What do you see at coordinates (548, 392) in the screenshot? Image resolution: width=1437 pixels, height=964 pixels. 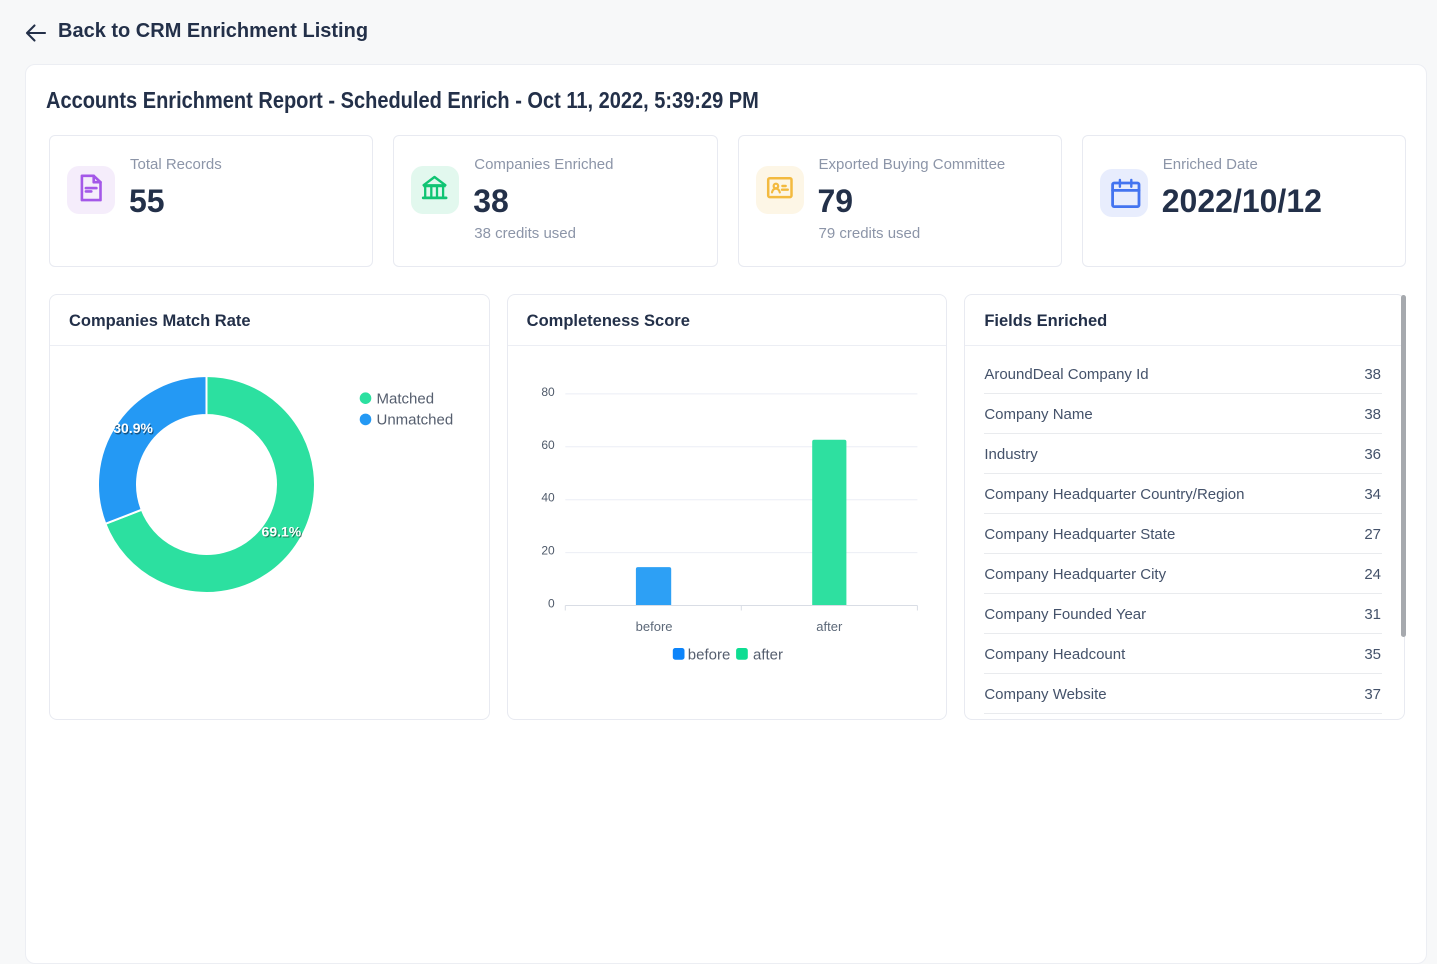 I see `svg-text: 80` at bounding box center [548, 392].